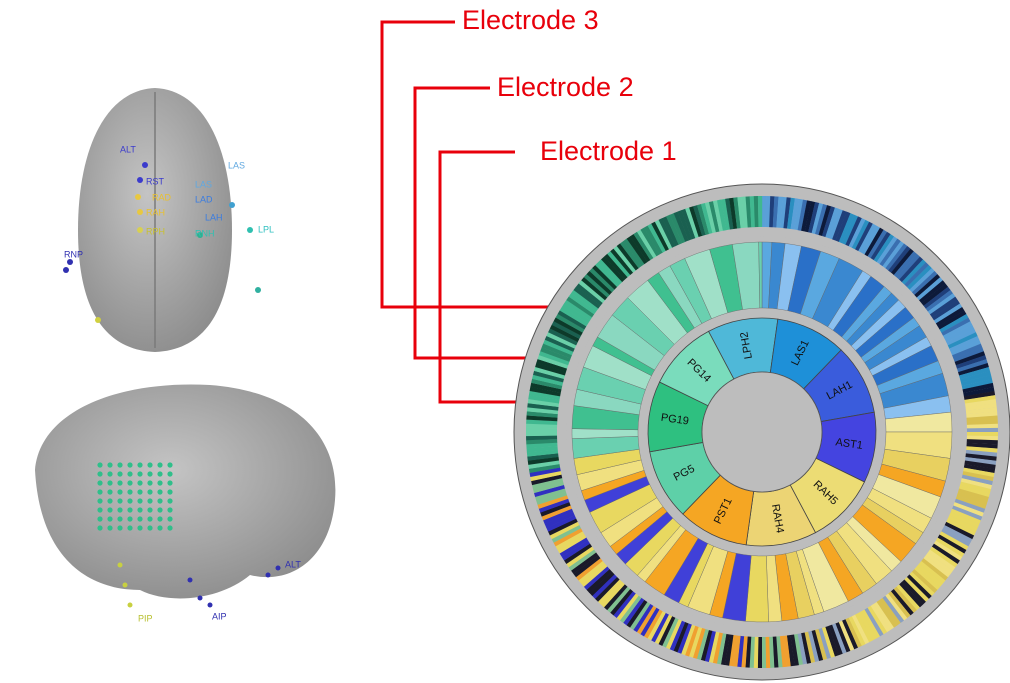 Image resolution: width=1010 pixels, height=683 pixels. What do you see at coordinates (565, 87) in the screenshot?
I see `electrode-label: Electrode 2` at bounding box center [565, 87].